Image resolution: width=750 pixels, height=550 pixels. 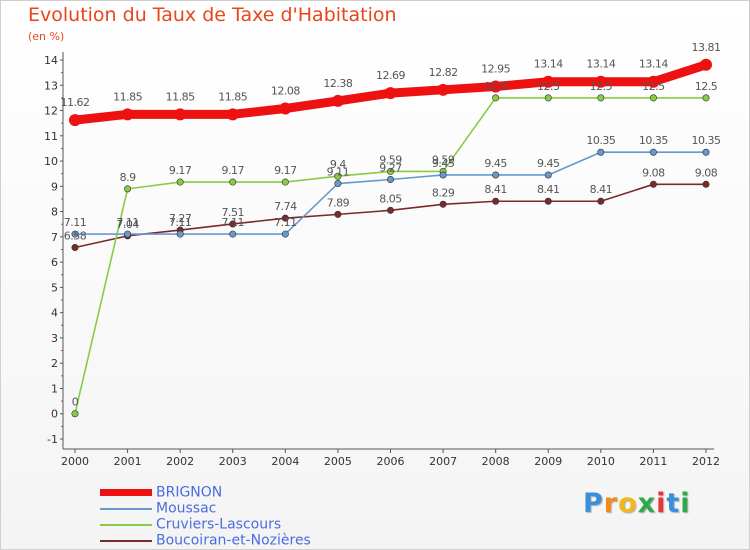 I want to click on x-tick-label: 2003, so click(x=233, y=461).